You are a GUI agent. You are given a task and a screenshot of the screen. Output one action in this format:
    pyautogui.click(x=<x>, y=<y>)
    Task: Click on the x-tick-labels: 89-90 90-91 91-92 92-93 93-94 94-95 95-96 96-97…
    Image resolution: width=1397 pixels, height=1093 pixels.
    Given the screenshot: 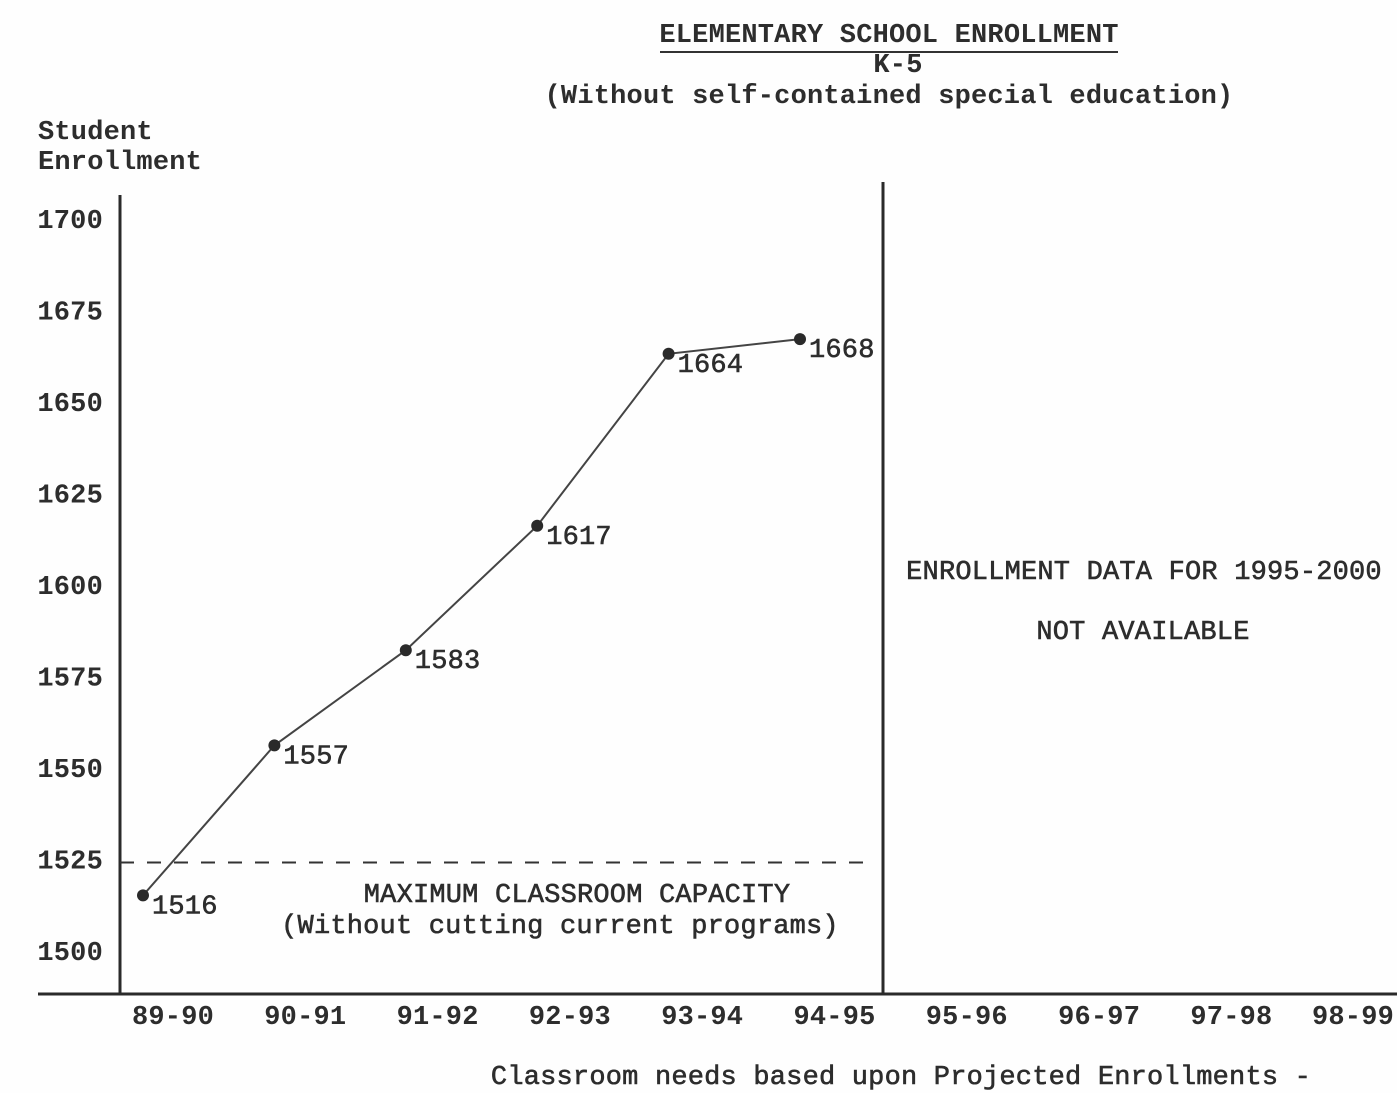 What is the action you would take?
    pyautogui.click(x=763, y=1018)
    